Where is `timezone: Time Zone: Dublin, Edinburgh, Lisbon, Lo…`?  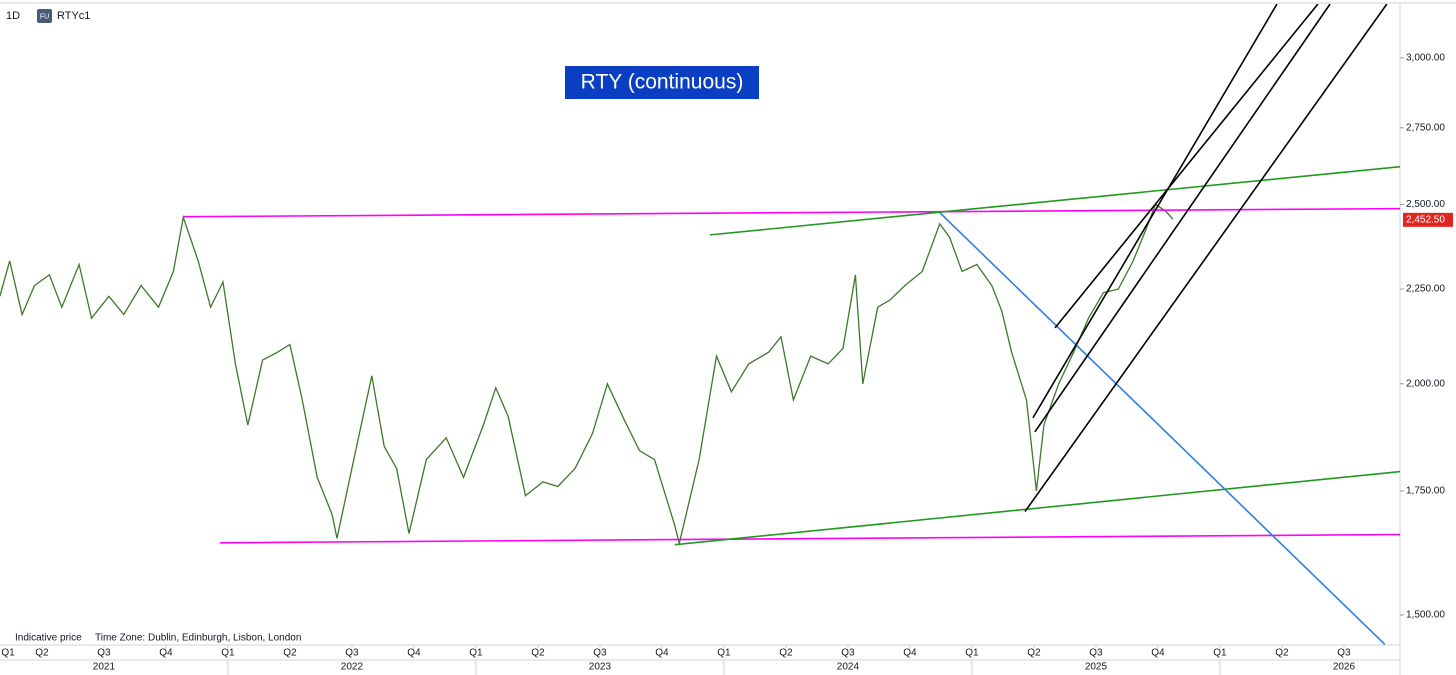 timezone: Time Zone: Dublin, Edinburgh, Lisbon, Lo… is located at coordinates (198, 638).